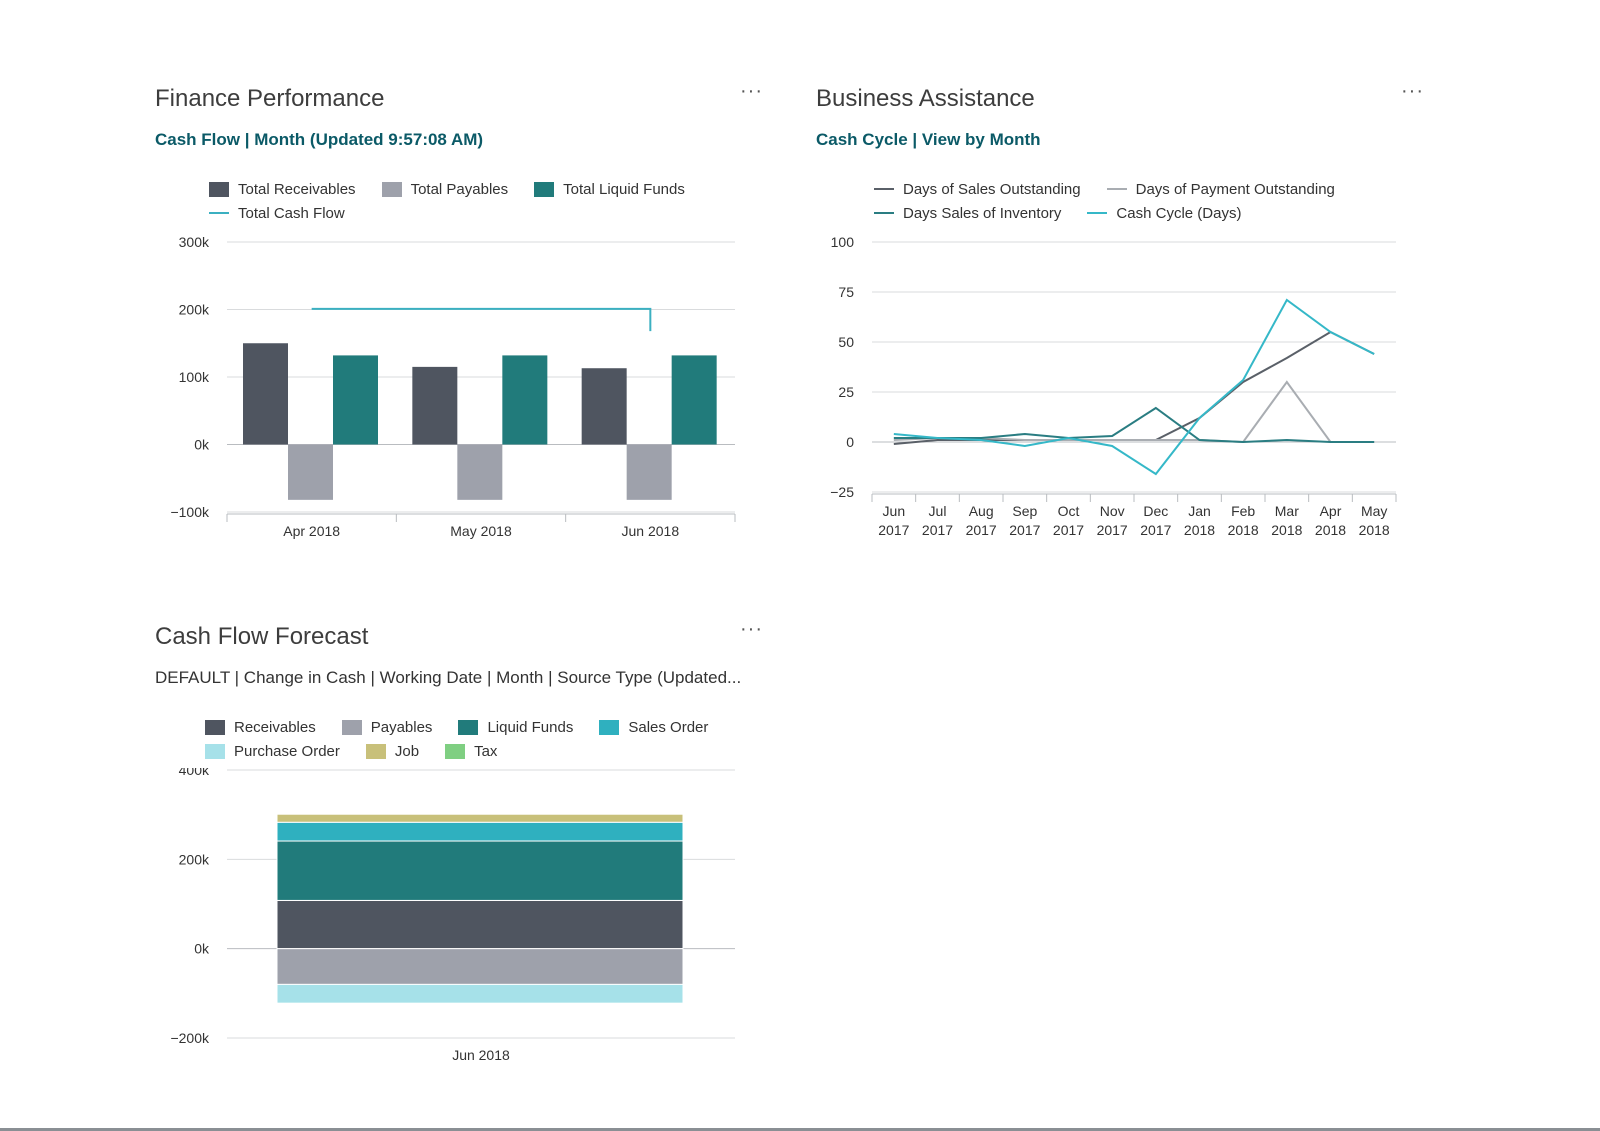 The height and width of the screenshot is (1131, 1600). What do you see at coordinates (624, 189) in the screenshot?
I see `legend-label: Total Liquid Funds` at bounding box center [624, 189].